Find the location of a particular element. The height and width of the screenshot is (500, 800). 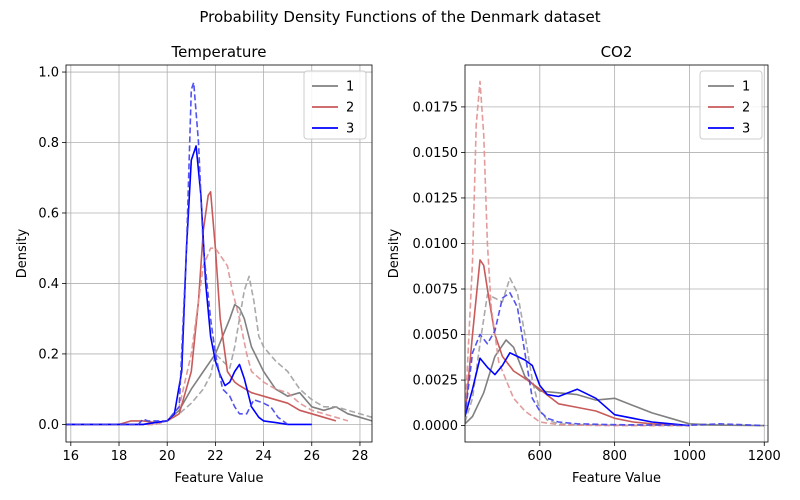

x-tick-label: 26 is located at coordinates (311, 456).